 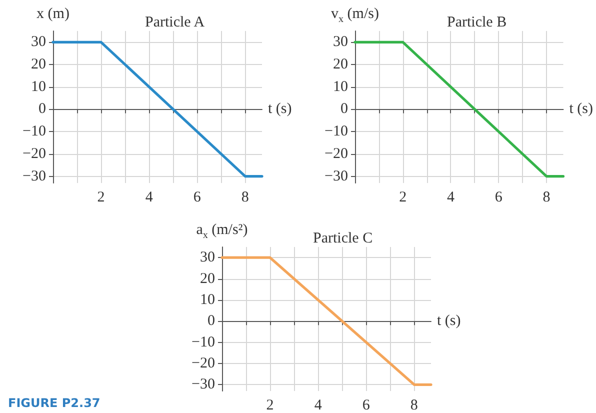 I want to click on y-axis-title: a$_{x}$ (m/s²), so click(x=222, y=231).